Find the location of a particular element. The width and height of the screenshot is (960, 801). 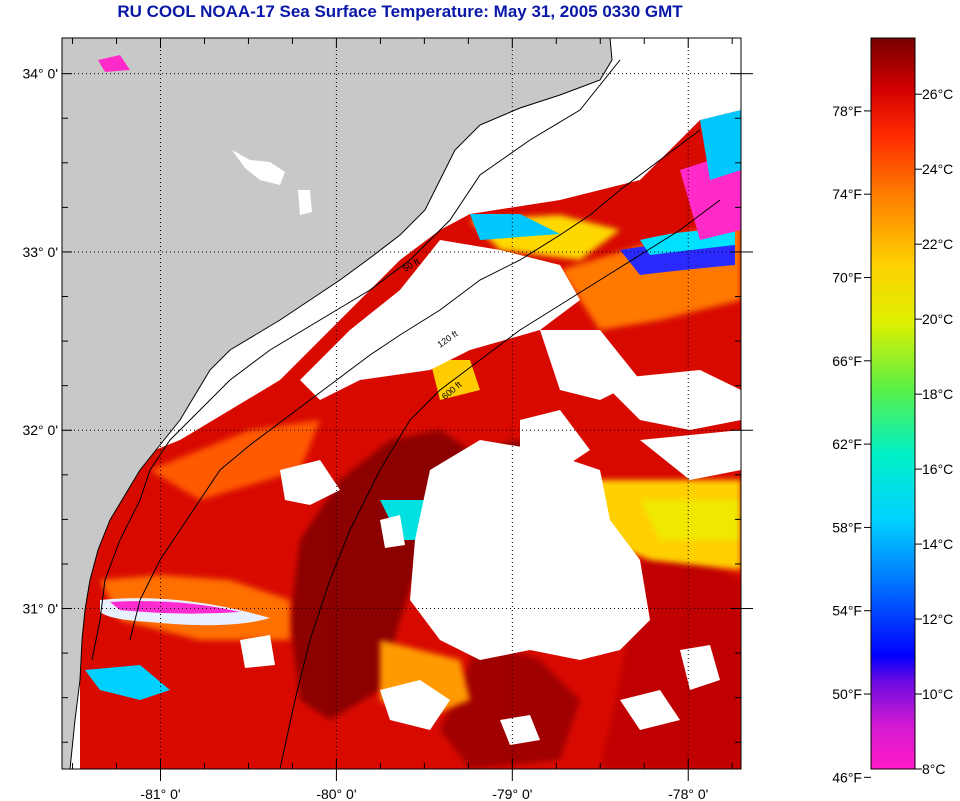

lat-tick-label: 34° 0' is located at coordinates (40, 74).